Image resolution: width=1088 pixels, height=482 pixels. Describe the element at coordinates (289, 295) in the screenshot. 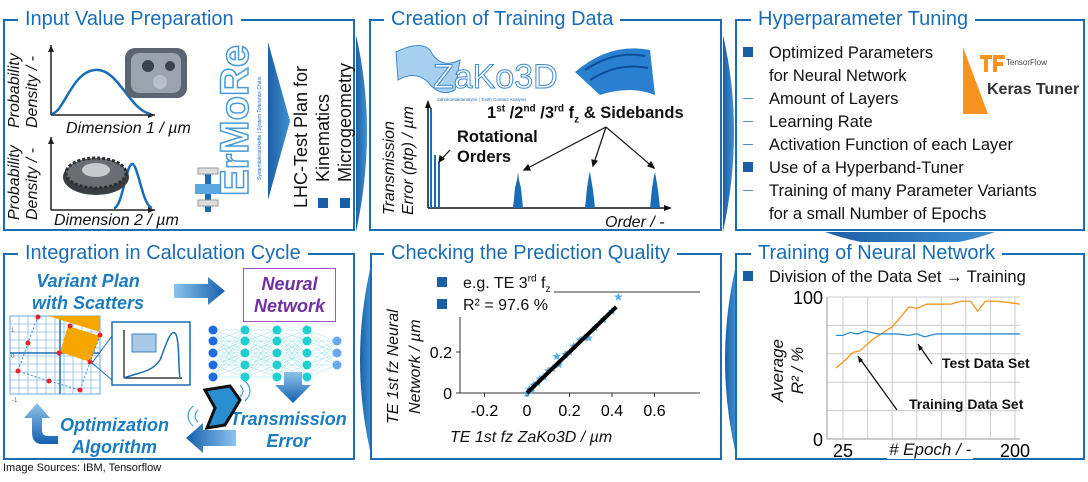

I see `neural-network-box: Neural Network` at that location.